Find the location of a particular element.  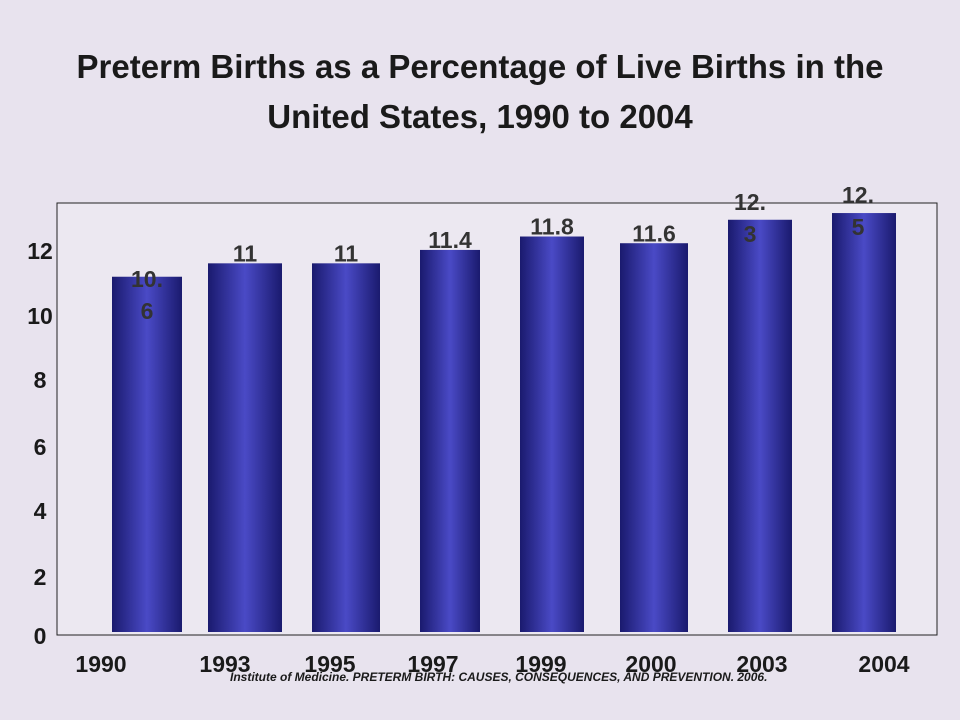

bar-2000 is located at coordinates (654, 437).